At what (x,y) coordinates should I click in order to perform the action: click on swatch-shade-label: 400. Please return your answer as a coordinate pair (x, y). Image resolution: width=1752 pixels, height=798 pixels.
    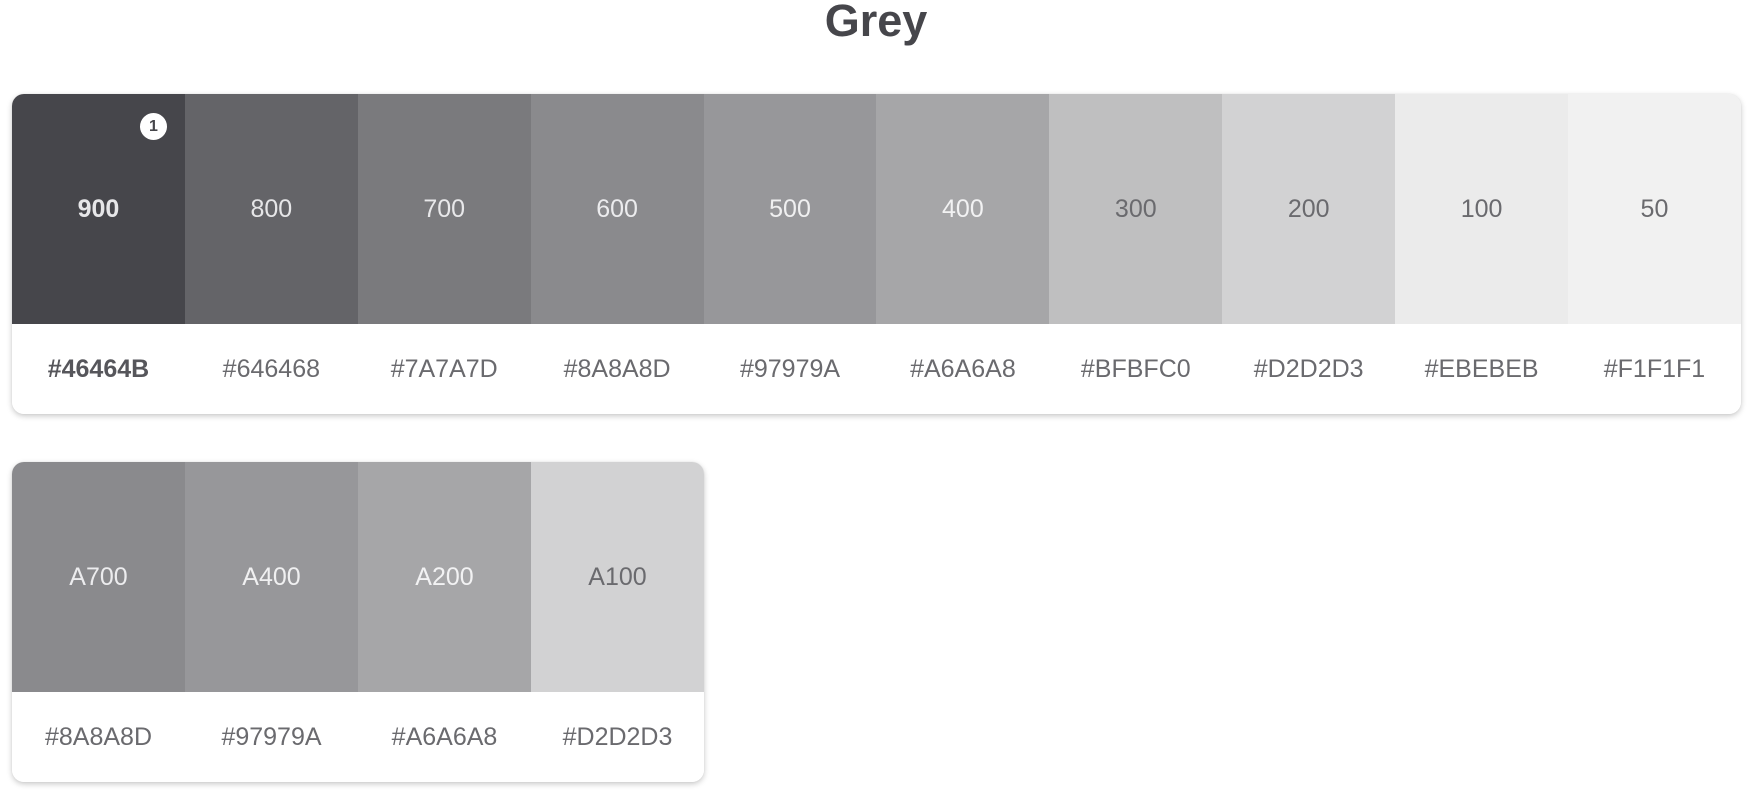
    Looking at the image, I should click on (963, 208).